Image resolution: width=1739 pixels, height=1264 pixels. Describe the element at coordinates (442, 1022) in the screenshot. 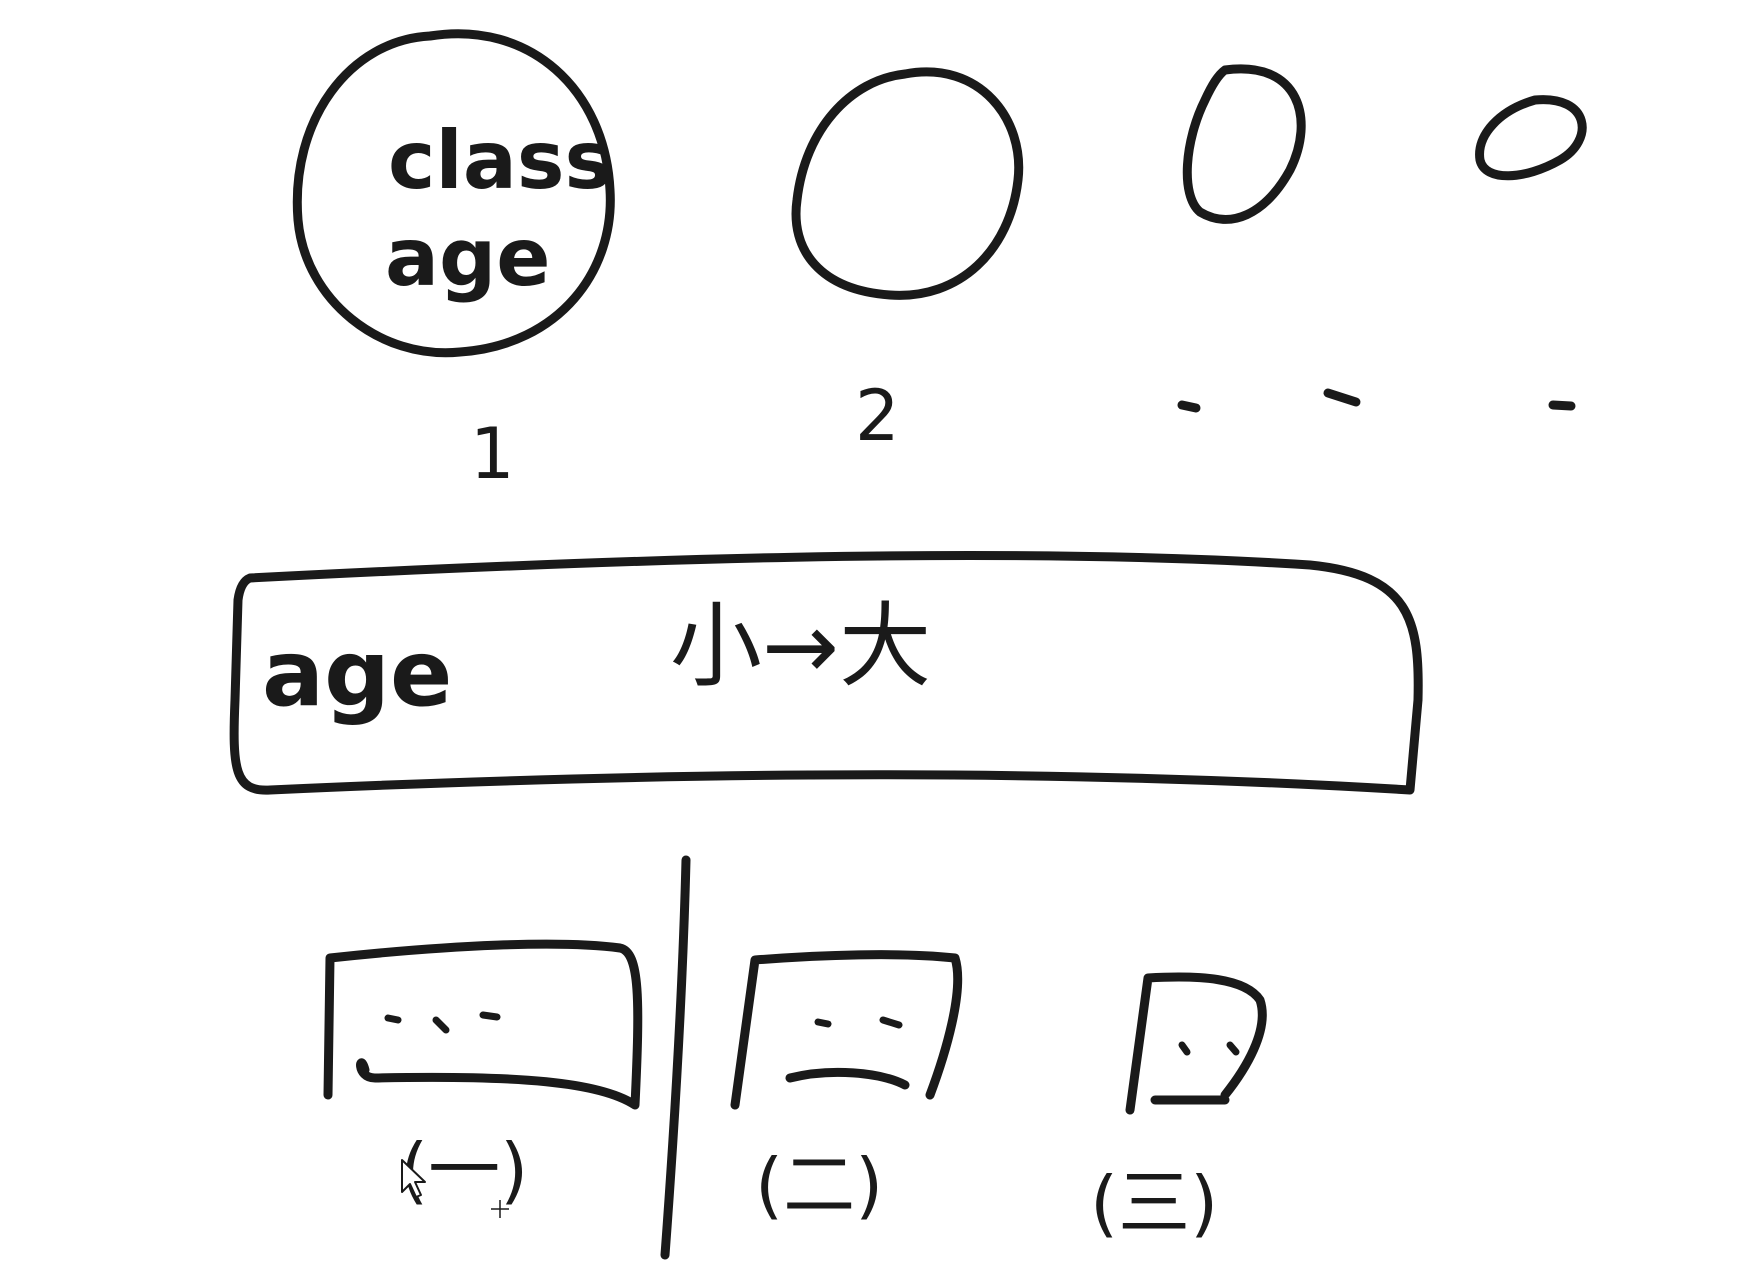

I see `group-box-1-dots` at that location.